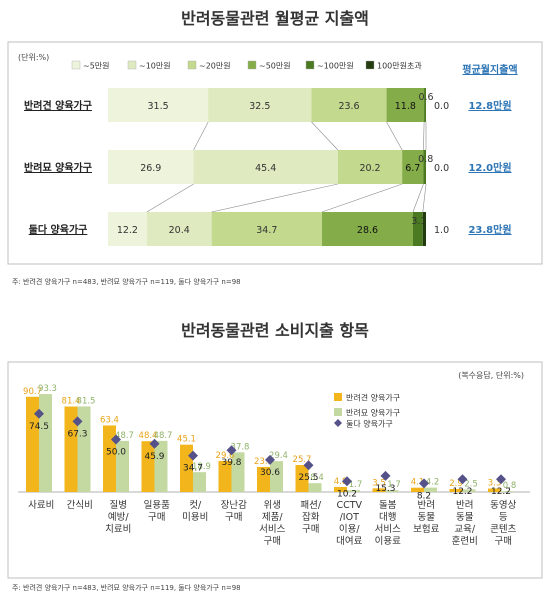  I want to click on chart1-data-label: 3.1, so click(418, 221).